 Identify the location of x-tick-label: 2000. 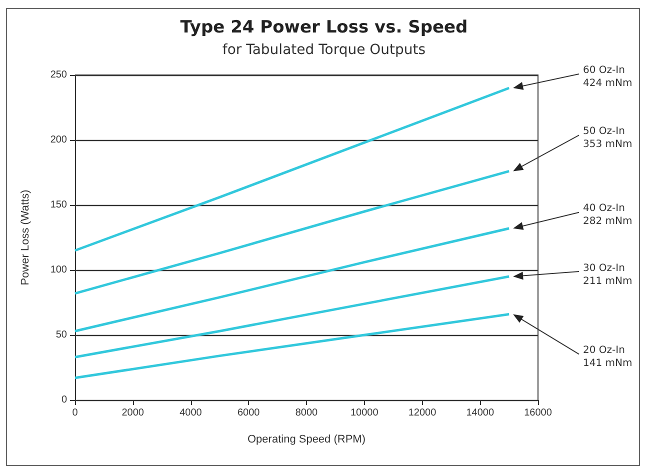
(133, 413).